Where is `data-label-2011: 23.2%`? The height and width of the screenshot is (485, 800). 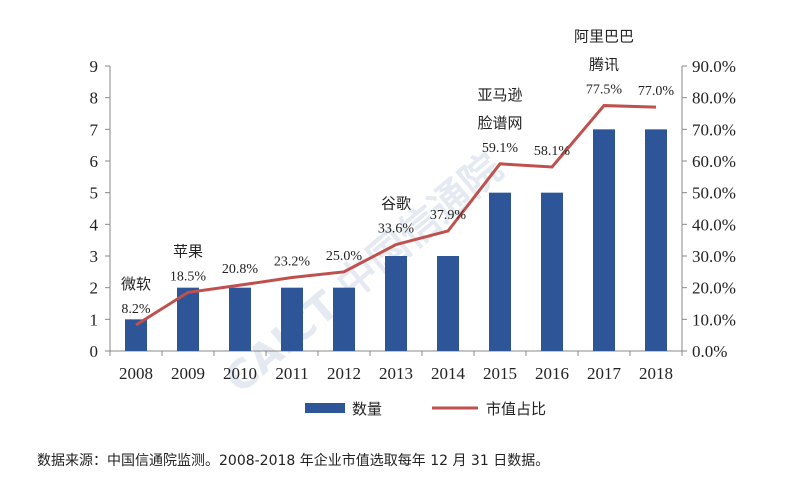
data-label-2011: 23.2% is located at coordinates (292, 262).